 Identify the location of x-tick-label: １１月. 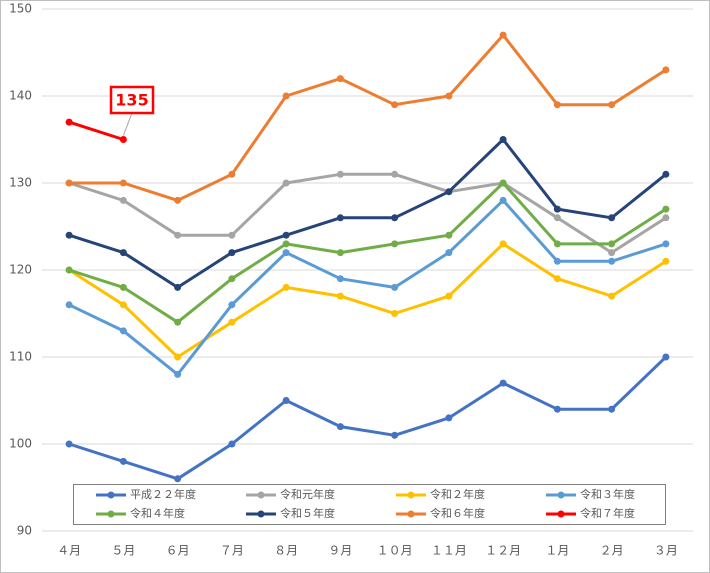
(449, 551).